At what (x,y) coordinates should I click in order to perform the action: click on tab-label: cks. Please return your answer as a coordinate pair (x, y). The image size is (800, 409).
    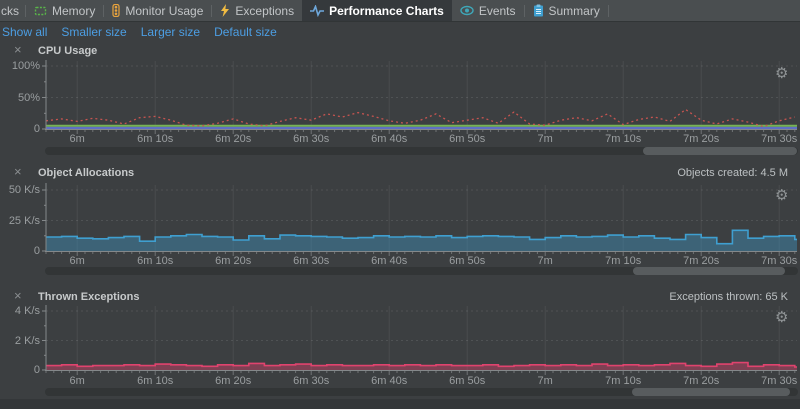
    Looking at the image, I should click on (10, 10).